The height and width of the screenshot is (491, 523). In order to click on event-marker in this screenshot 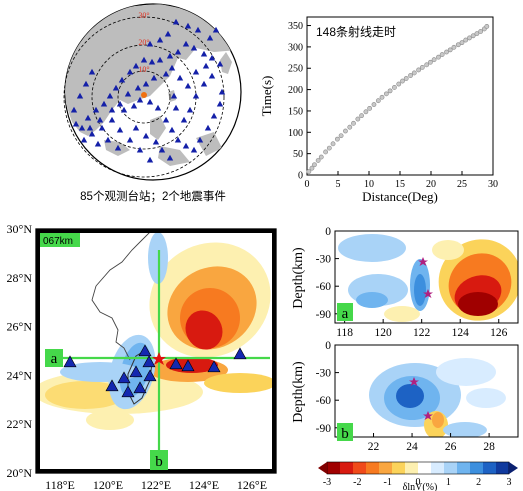, I will do `click(144, 95)`.